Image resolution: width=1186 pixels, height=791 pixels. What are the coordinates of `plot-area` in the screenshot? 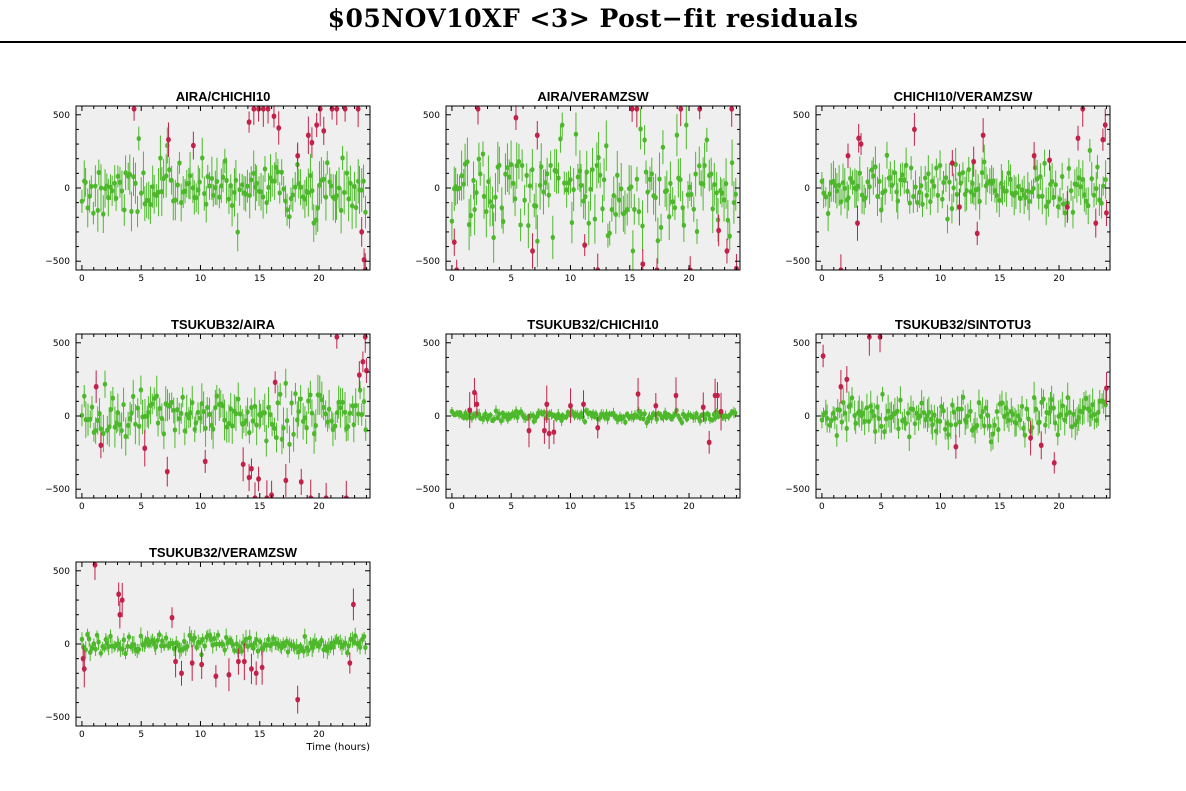 It's located at (963, 188).